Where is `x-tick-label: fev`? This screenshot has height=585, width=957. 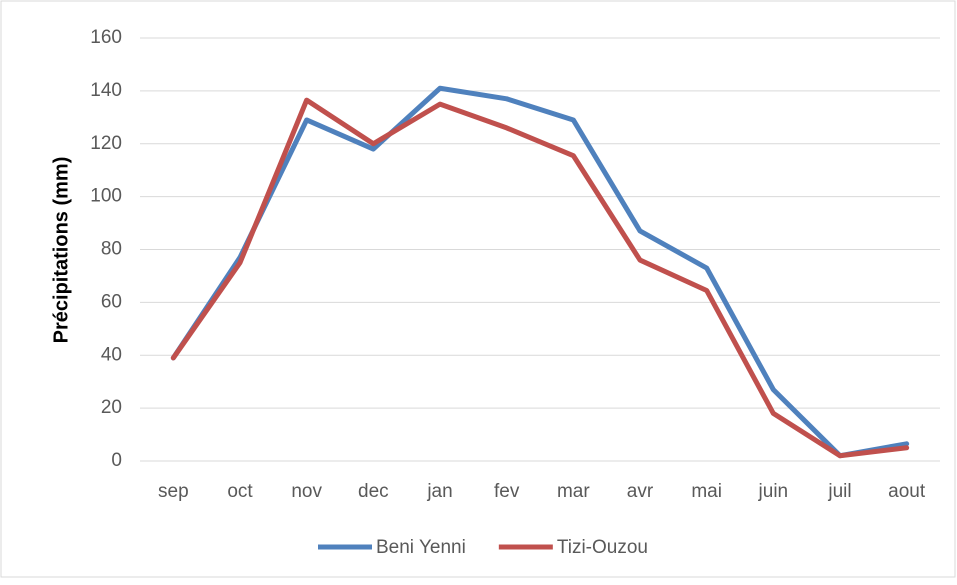 x-tick-label: fev is located at coordinates (507, 491).